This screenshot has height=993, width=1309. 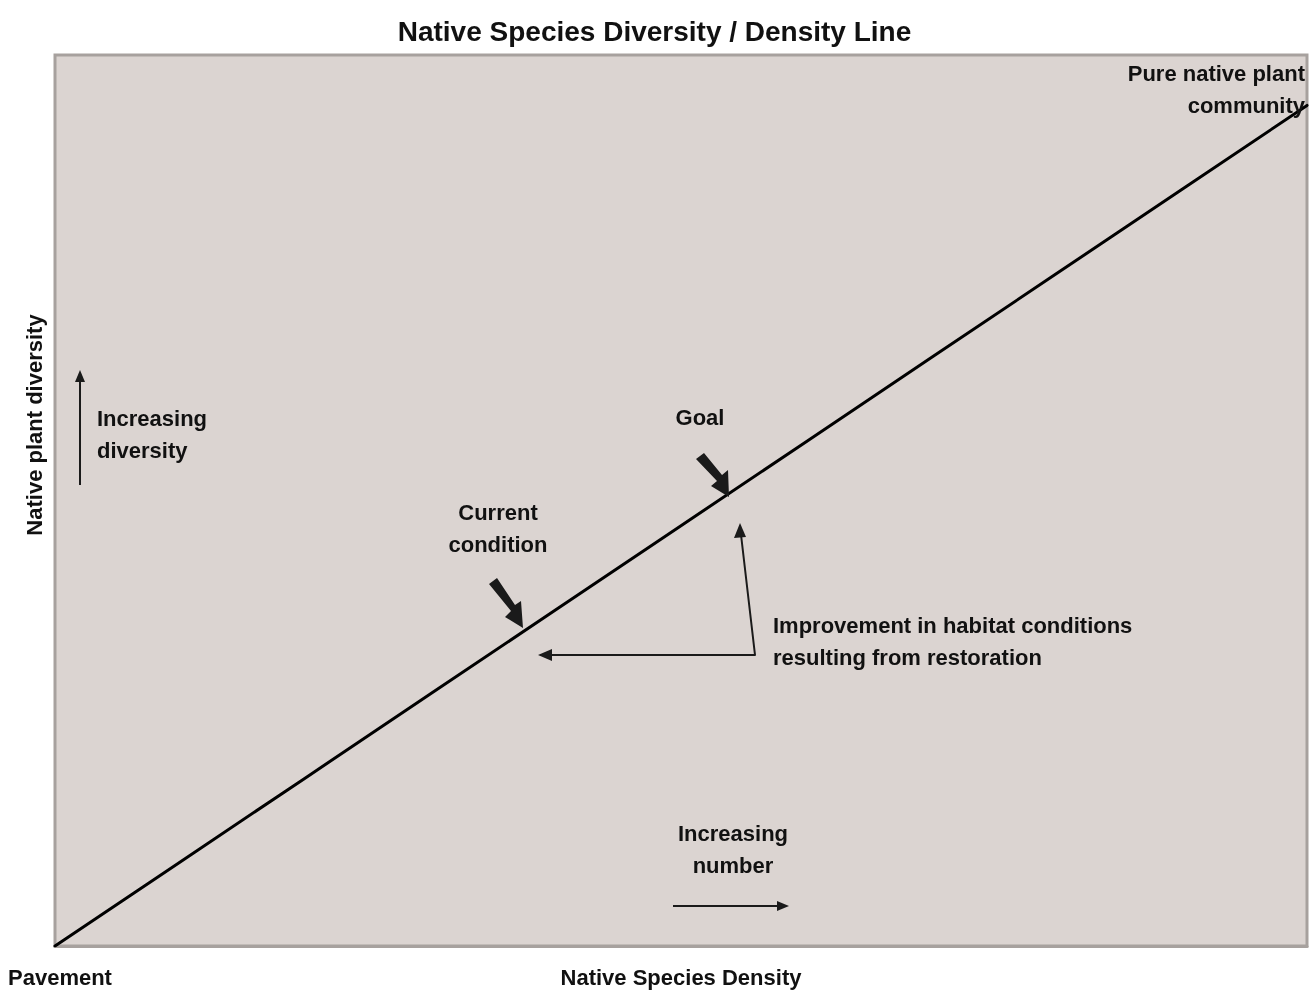 What do you see at coordinates (654, 31) in the screenshot?
I see `chart-title: Native Species Diversity / Density Line` at bounding box center [654, 31].